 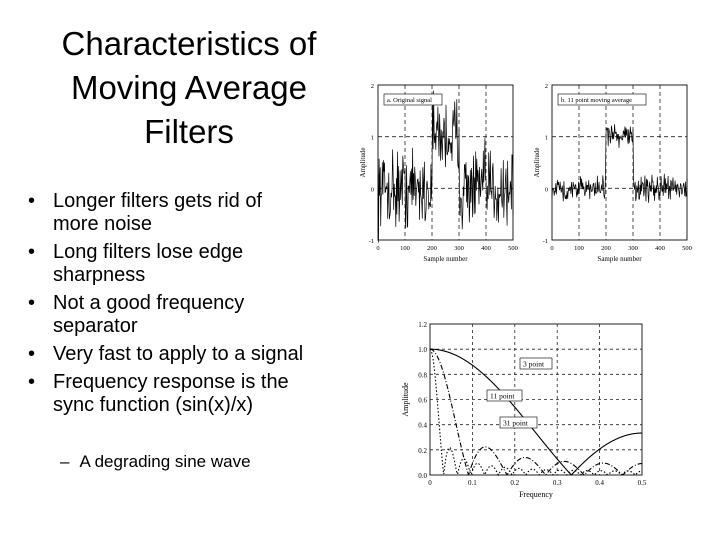 I want to click on y-tick-label: 0.2, so click(x=422, y=451).